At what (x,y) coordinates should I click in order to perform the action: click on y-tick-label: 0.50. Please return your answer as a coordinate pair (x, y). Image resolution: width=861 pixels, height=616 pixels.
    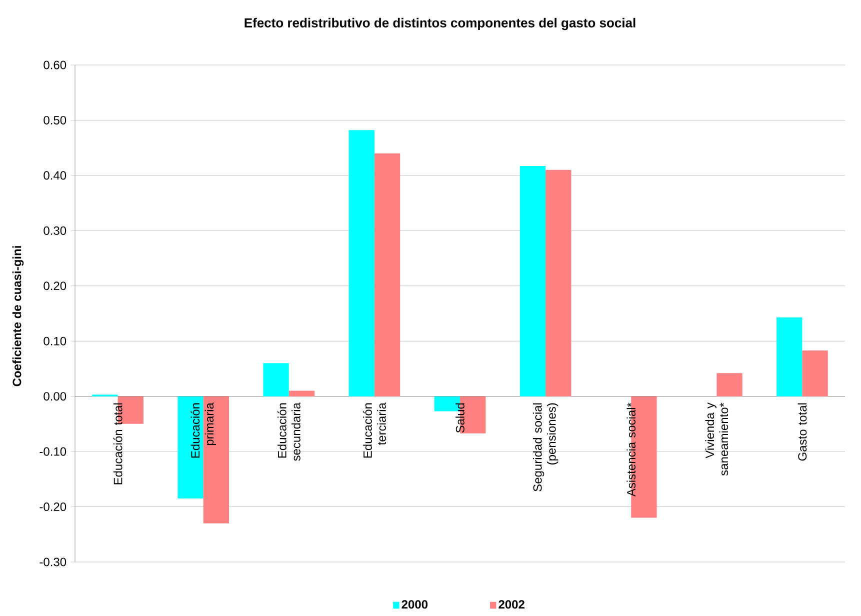
    Looking at the image, I should click on (55, 120).